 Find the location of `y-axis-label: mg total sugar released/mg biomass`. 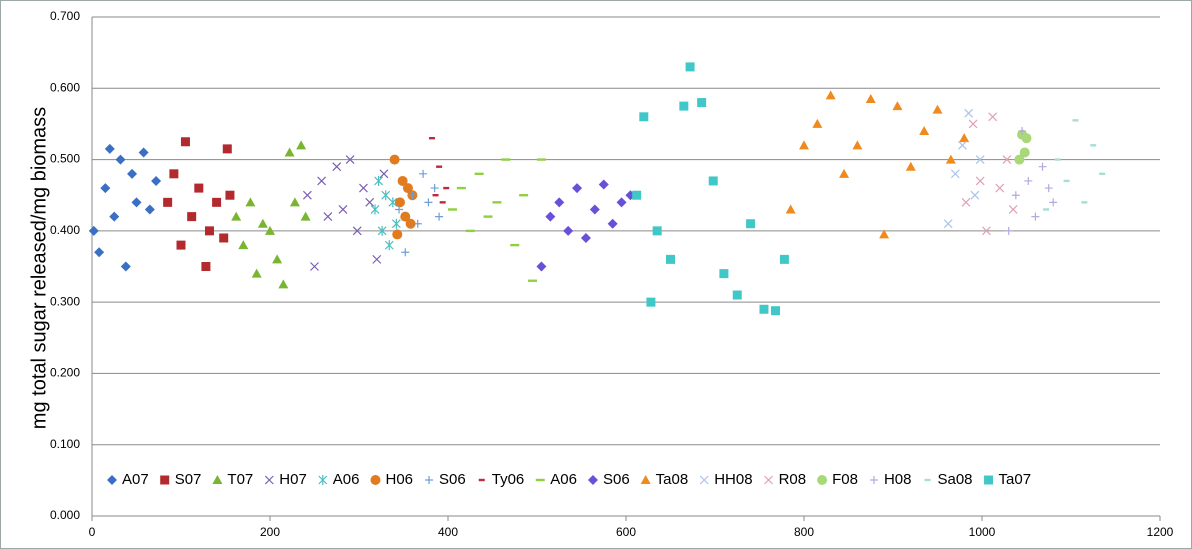

y-axis-label: mg total sugar released/mg biomass is located at coordinates (39, 268).